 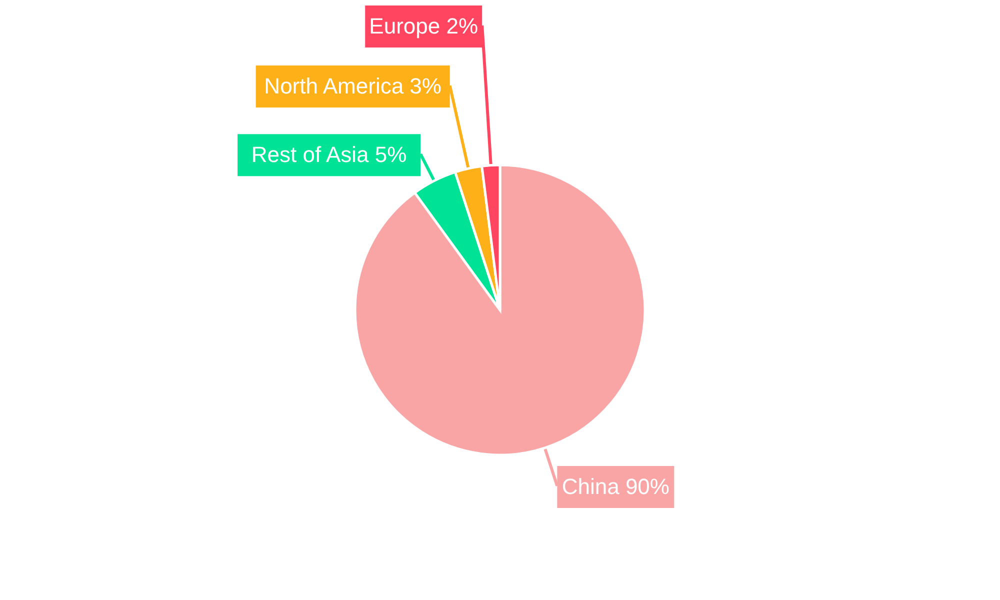 What do you see at coordinates (616, 486) in the screenshot?
I see `slice-label: China 90%` at bounding box center [616, 486].